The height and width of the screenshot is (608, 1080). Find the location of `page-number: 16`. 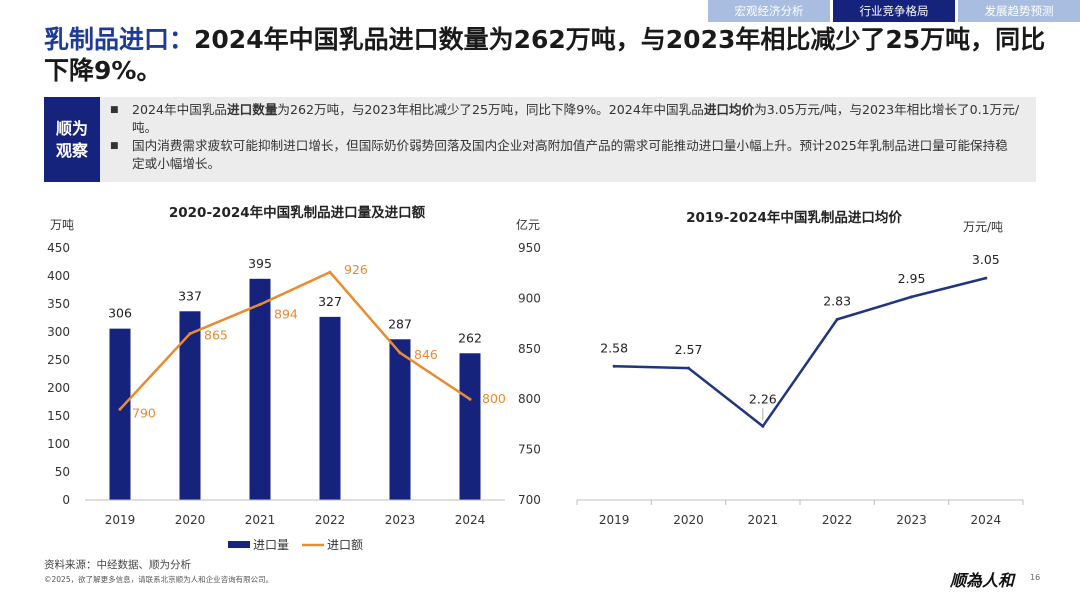

page-number: 16 is located at coordinates (1035, 577).